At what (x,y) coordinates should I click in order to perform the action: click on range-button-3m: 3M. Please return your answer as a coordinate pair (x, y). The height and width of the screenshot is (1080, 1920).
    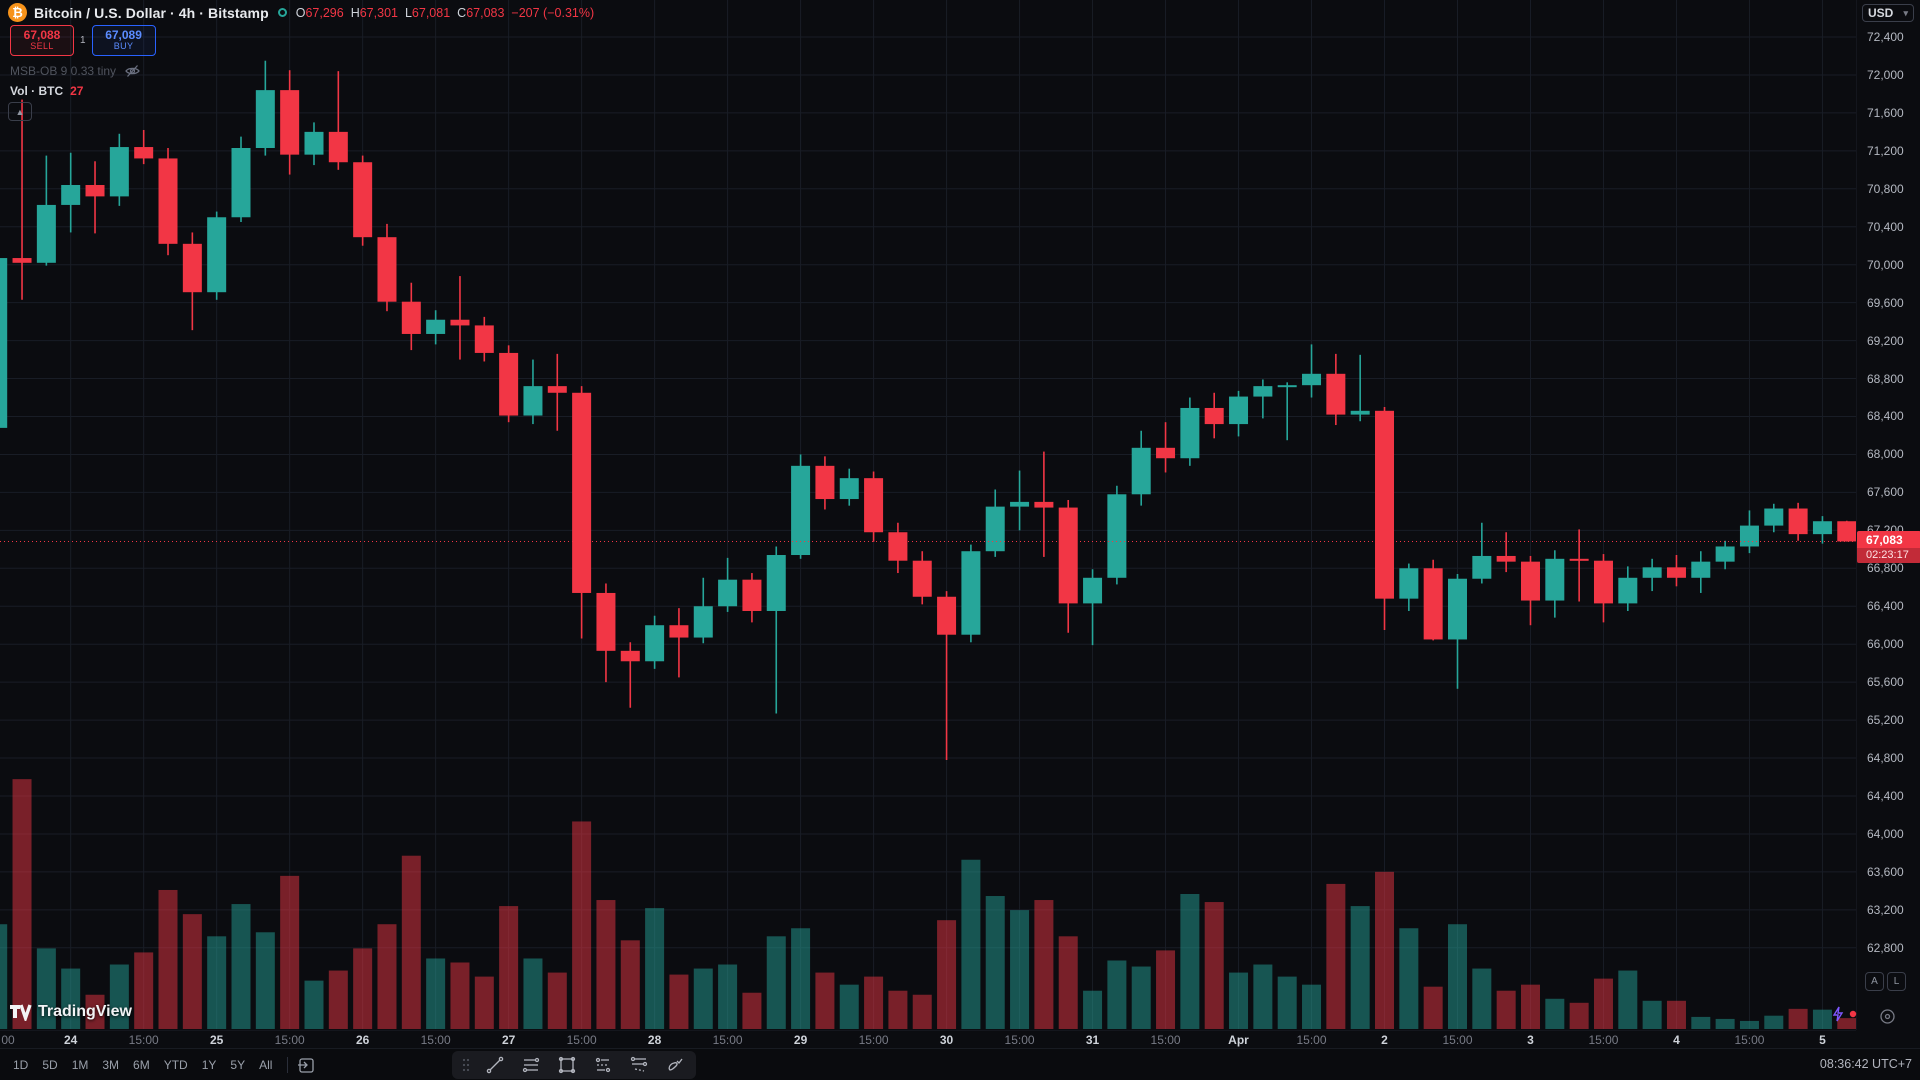
    Looking at the image, I should click on (111, 1065).